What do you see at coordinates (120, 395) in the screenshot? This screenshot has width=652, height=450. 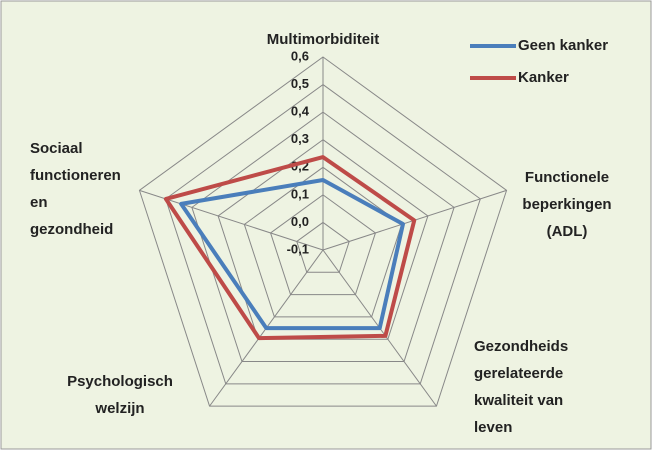 I see `category-label: Psychologisch welzijn` at bounding box center [120, 395].